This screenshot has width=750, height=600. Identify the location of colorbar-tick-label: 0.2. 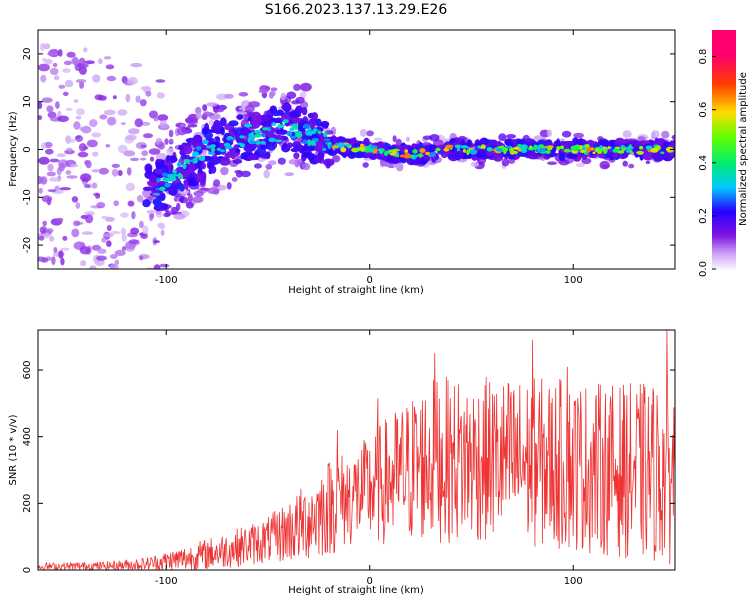
(703, 216).